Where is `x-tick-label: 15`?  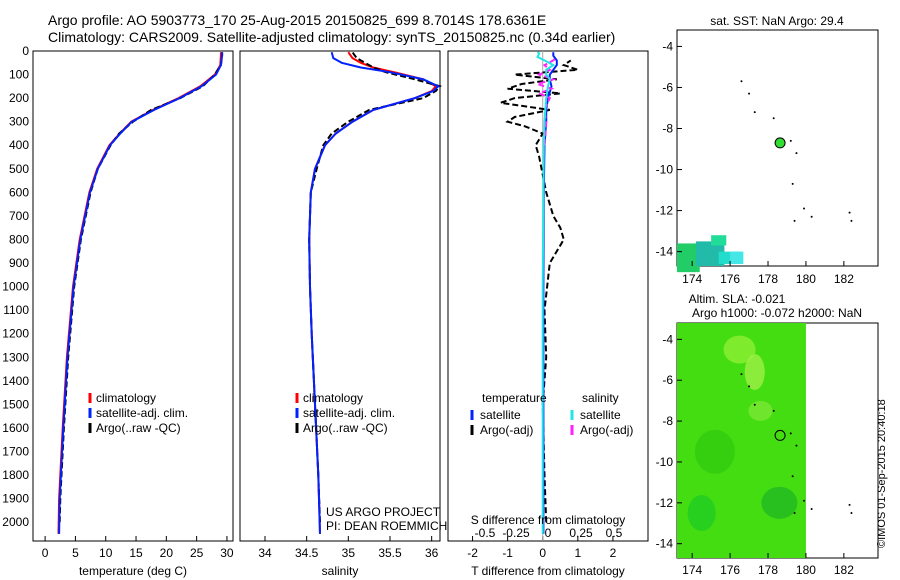 x-tick-label: 15 is located at coordinates (136, 553).